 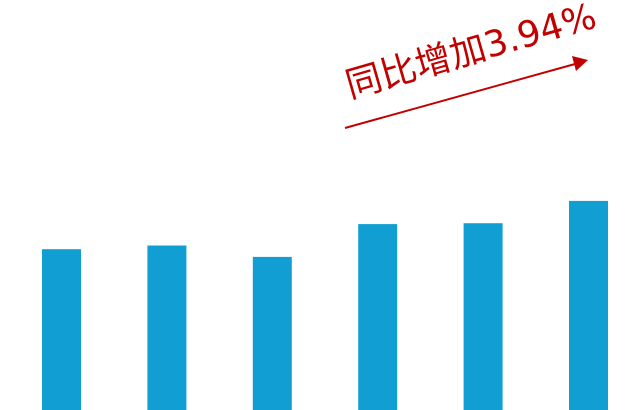 What do you see at coordinates (580, 63) in the screenshot?
I see `trend-arrowhead-icon` at bounding box center [580, 63].